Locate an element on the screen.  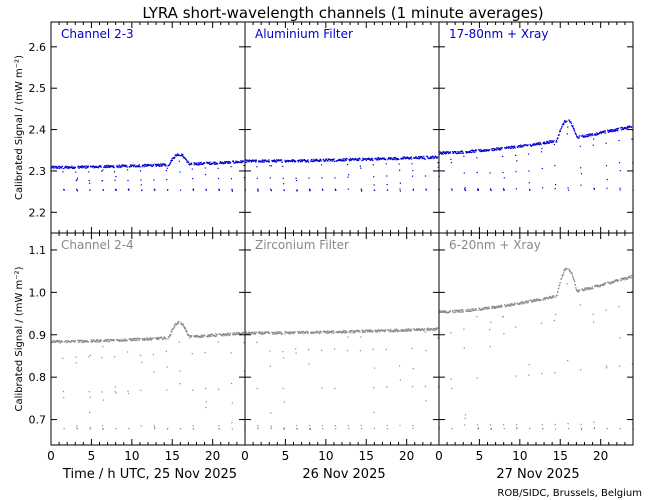
x-tick-label: 10 is located at coordinates (131, 456).